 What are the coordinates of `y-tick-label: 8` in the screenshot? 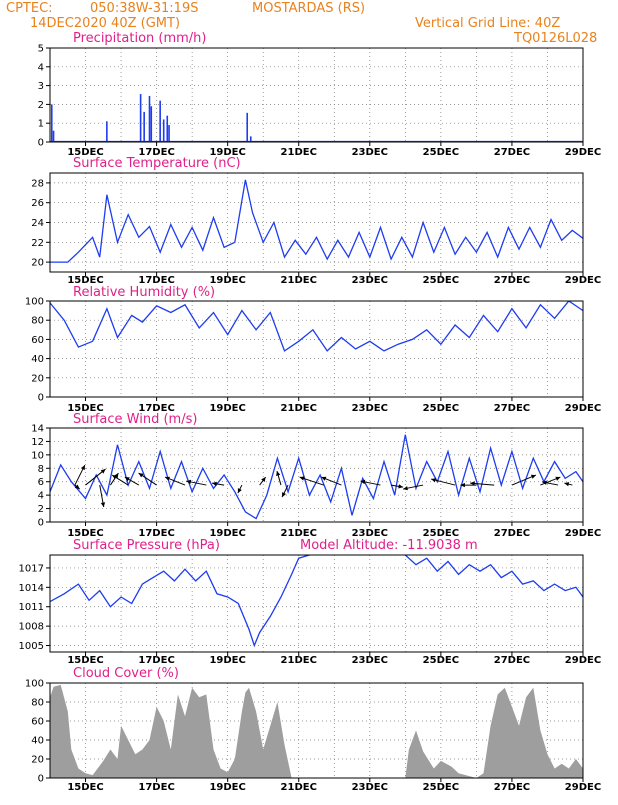 It's located at (41, 469).